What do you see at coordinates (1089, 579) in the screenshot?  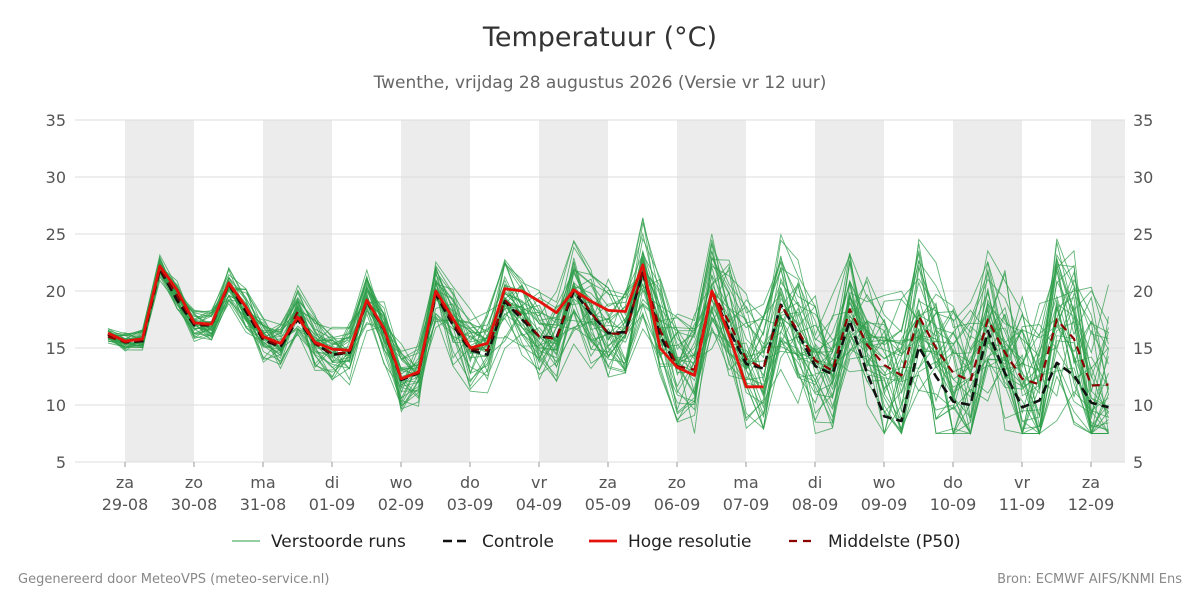 I see `footer-source: Bron: ECMWF AIFS/KNMI Ens` at bounding box center [1089, 579].